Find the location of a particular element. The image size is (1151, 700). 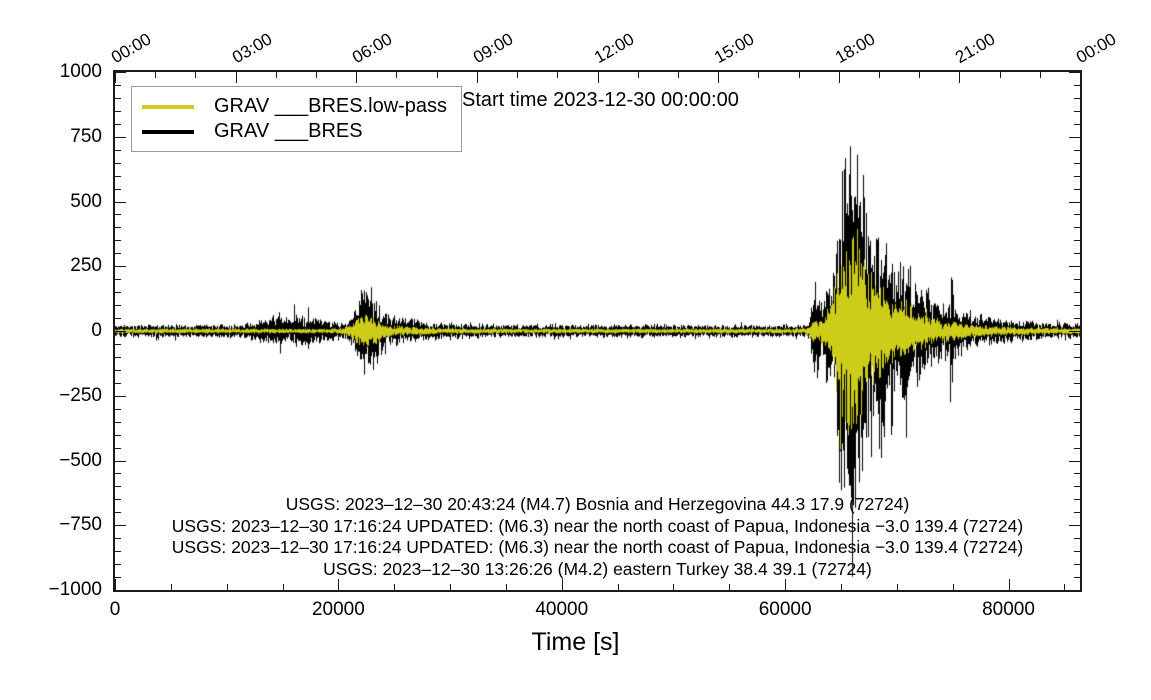

y-tick-label: −750 is located at coordinates (80, 525).